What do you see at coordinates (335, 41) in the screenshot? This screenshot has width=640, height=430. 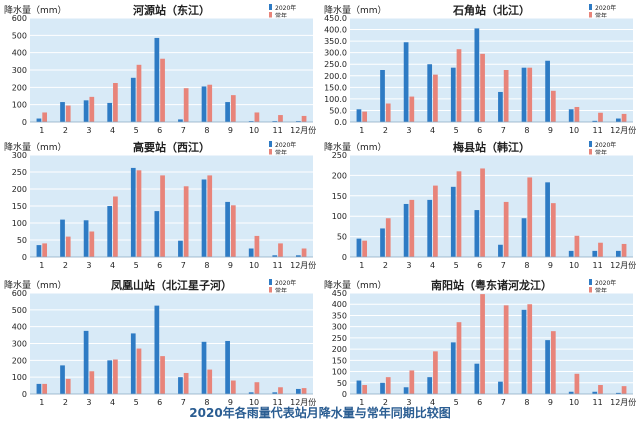 I see `y-tick-label: 350.0` at bounding box center [335, 41].